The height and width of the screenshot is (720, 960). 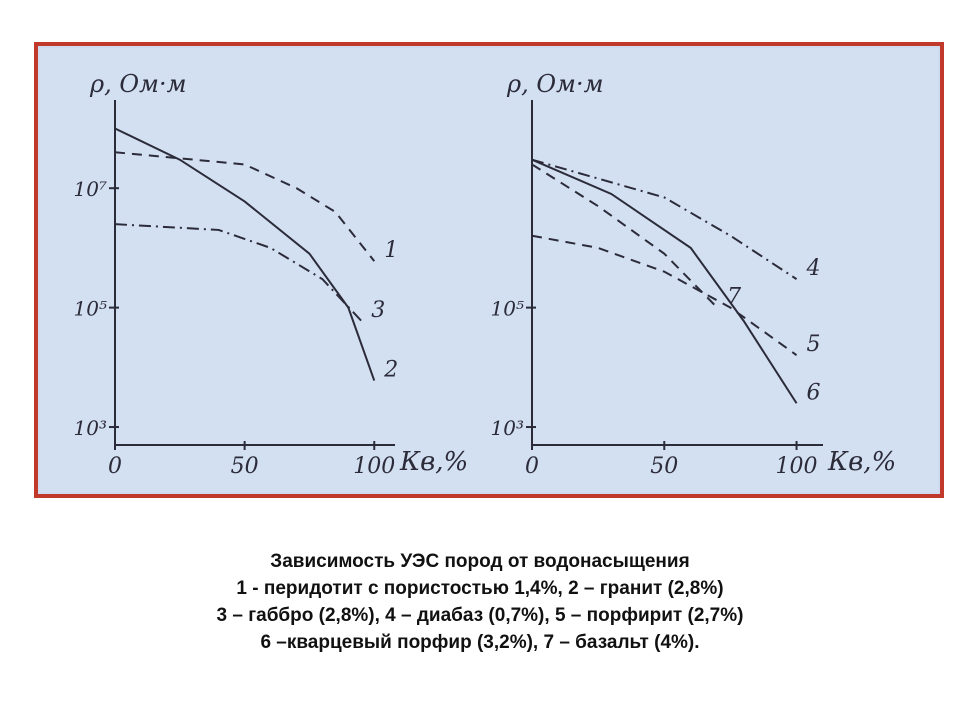 I want to click on curve-label: 6, so click(x=814, y=392).